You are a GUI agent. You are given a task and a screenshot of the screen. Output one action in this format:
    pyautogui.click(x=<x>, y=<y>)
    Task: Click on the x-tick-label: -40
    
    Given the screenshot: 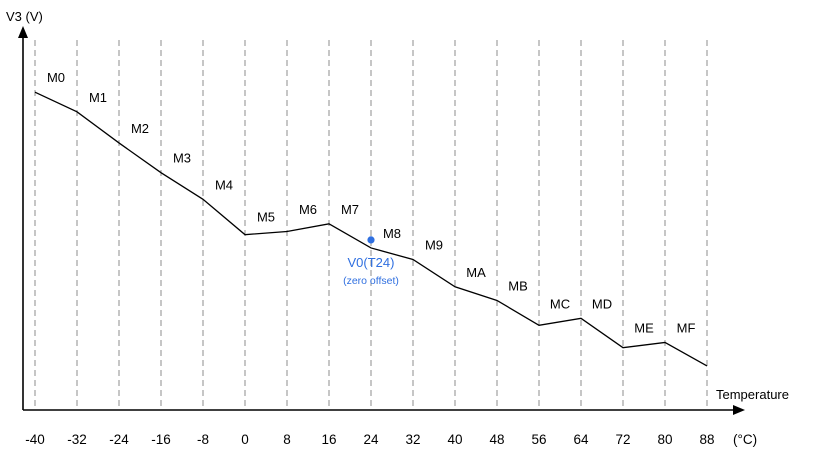 What is the action you would take?
    pyautogui.click(x=35, y=439)
    